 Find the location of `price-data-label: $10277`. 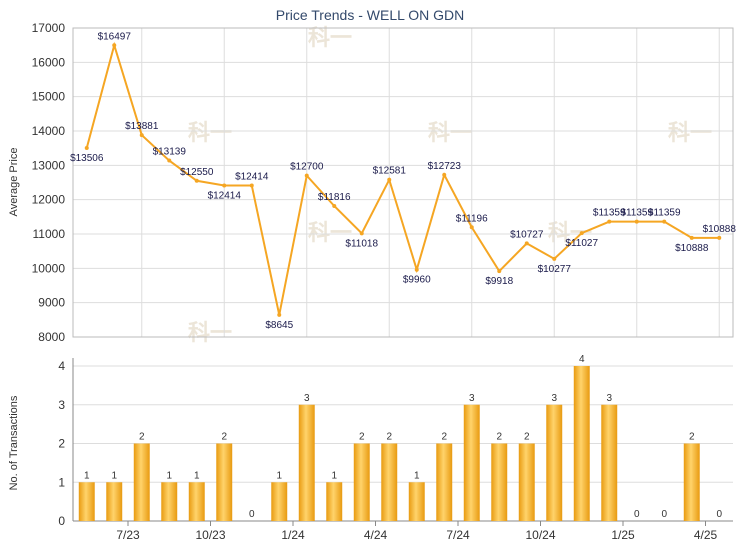

price-data-label: $10277 is located at coordinates (555, 269).